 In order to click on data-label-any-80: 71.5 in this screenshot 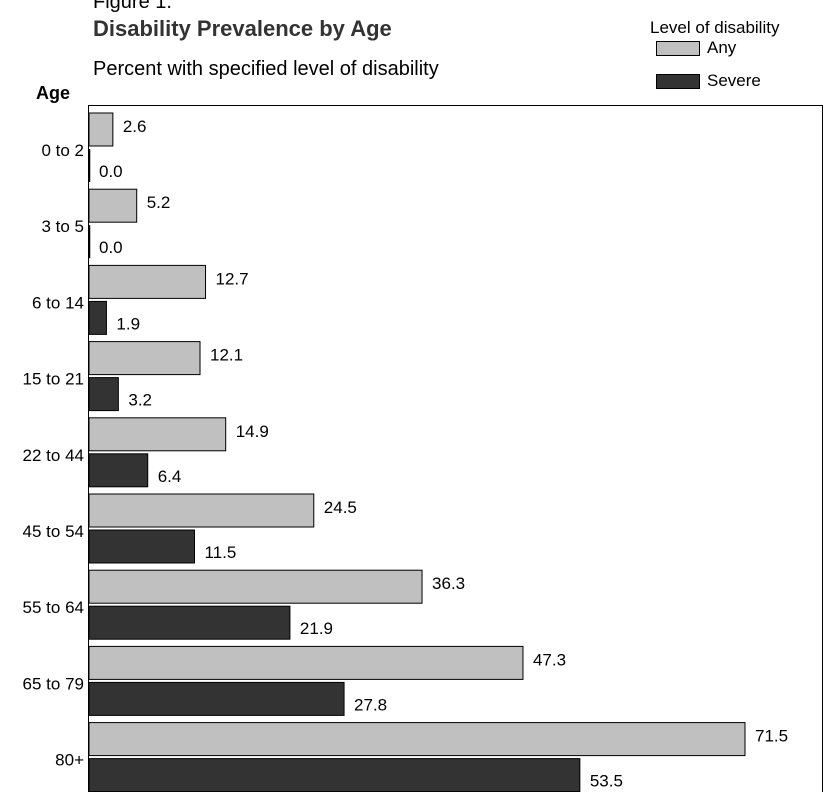, I will do `click(771, 736)`.